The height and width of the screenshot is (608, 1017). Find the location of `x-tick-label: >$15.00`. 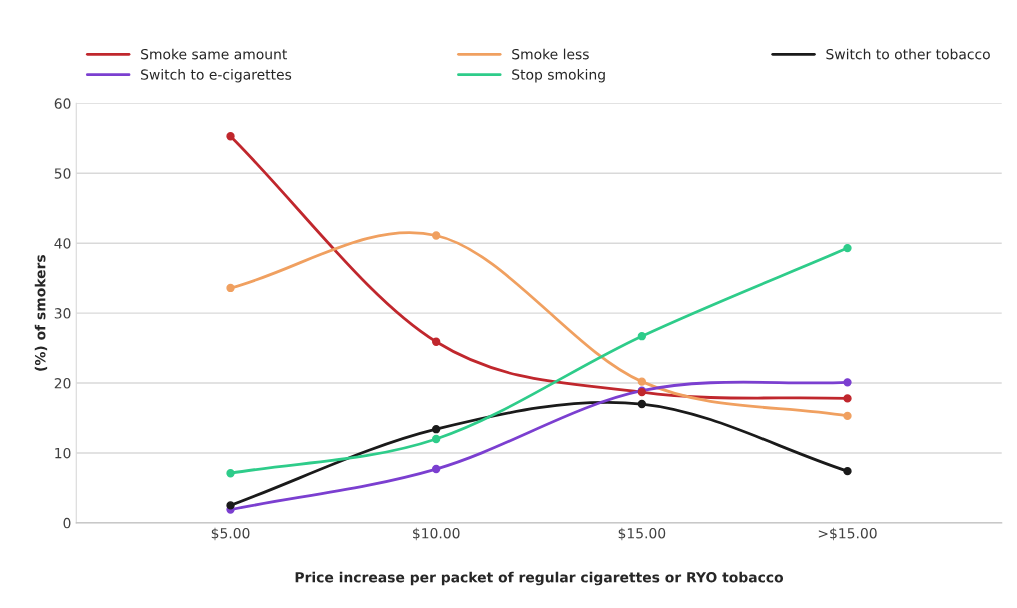

x-tick-label: >$15.00 is located at coordinates (847, 534).